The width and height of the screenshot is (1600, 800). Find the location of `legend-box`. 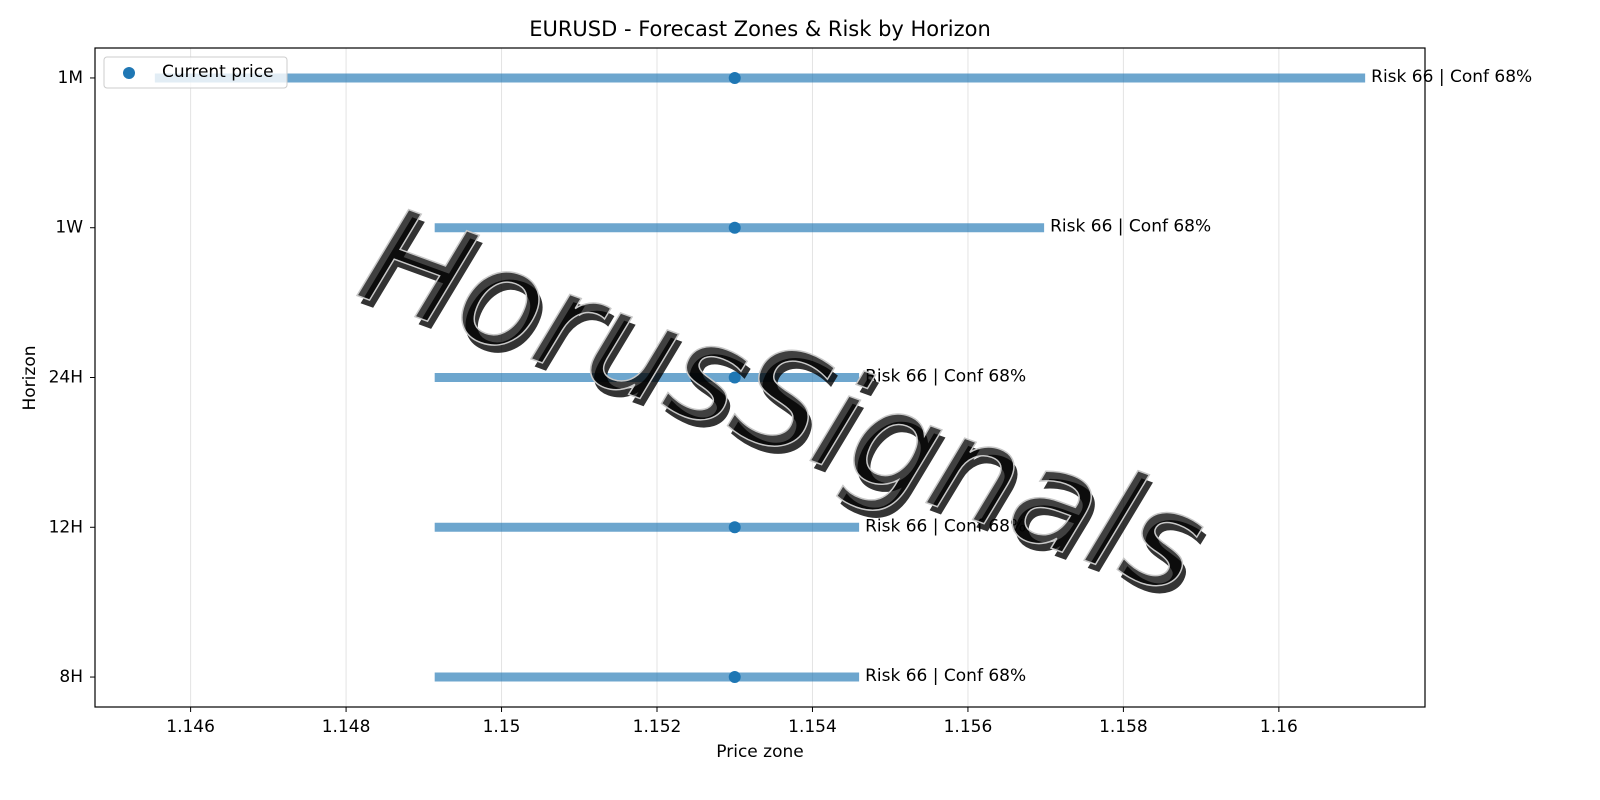

legend-box is located at coordinates (195, 72).